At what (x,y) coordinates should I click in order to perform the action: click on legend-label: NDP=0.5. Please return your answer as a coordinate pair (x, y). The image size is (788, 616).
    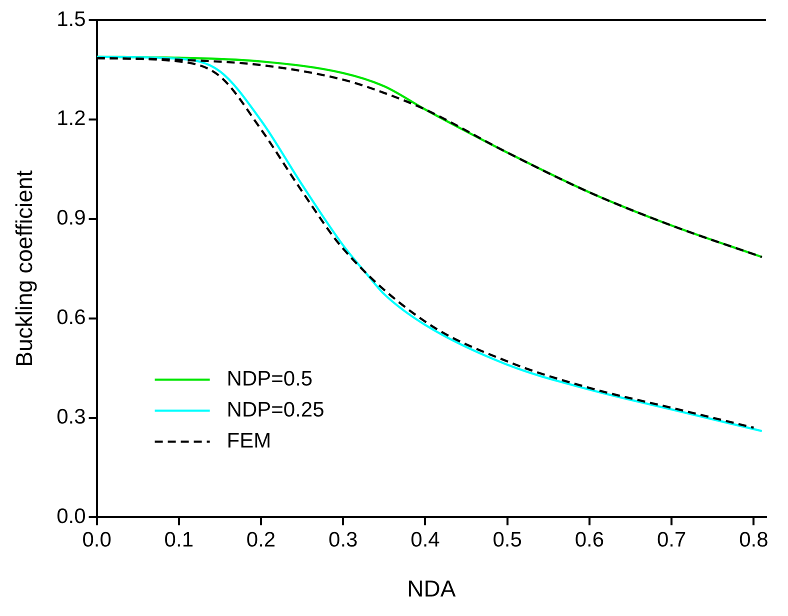
    Looking at the image, I should click on (269, 378).